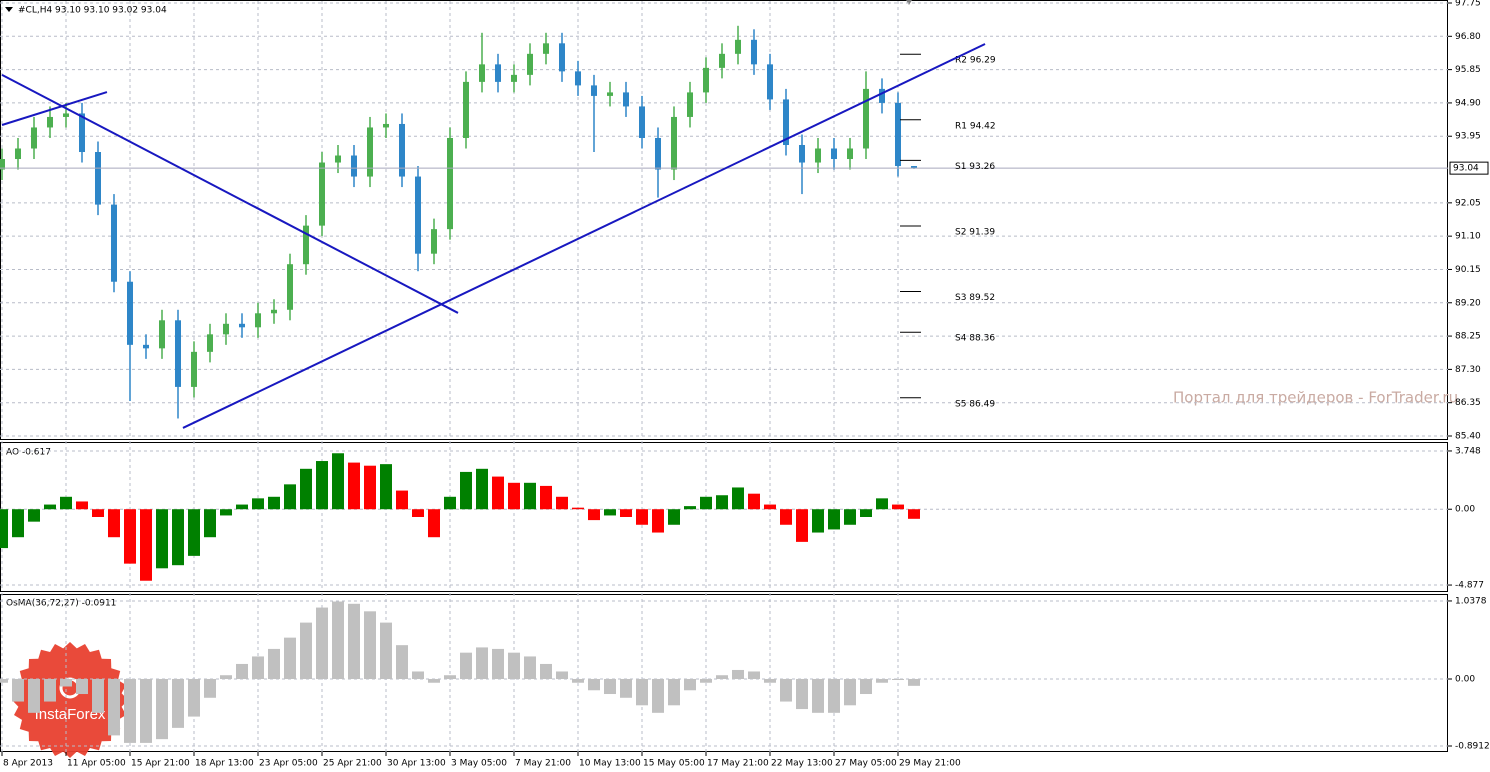  What do you see at coordinates (96, 764) in the screenshot?
I see `x-tick-label: 11 Apr 05:00` at bounding box center [96, 764].